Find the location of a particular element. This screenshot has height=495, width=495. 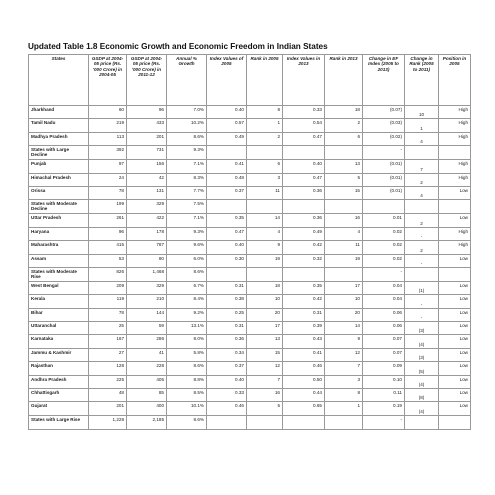

value-cell: 0.10 is located at coordinates (383, 382).